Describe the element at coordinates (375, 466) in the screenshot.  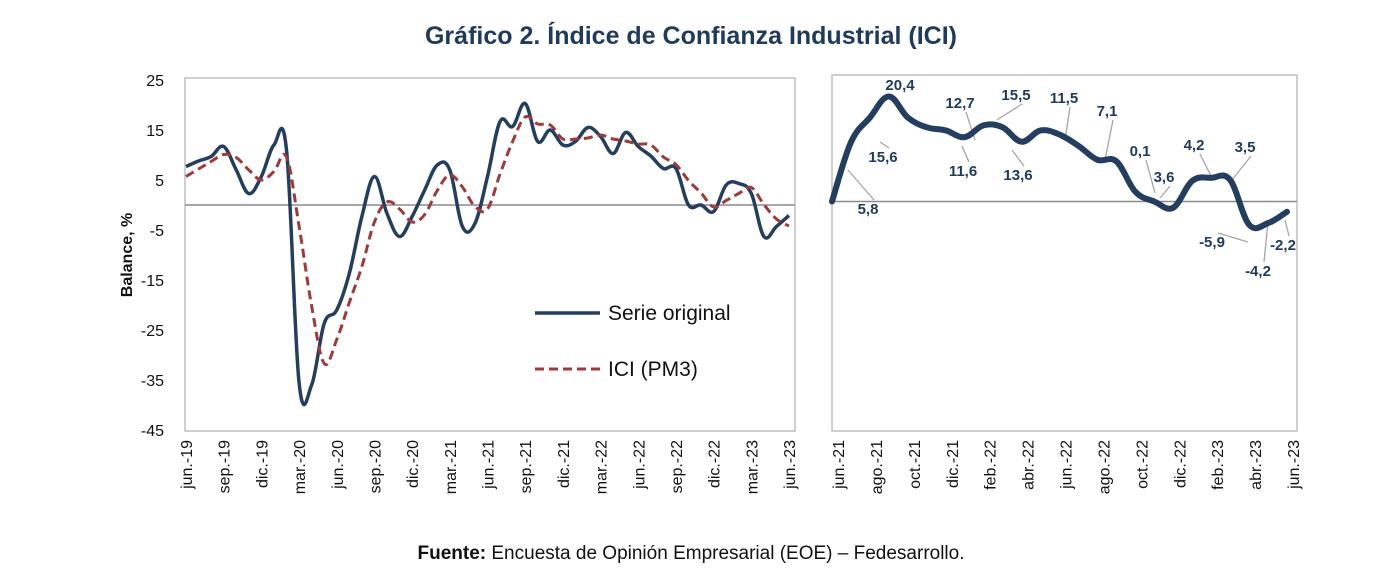
I see `x-tick-label: sep.-20` at that location.